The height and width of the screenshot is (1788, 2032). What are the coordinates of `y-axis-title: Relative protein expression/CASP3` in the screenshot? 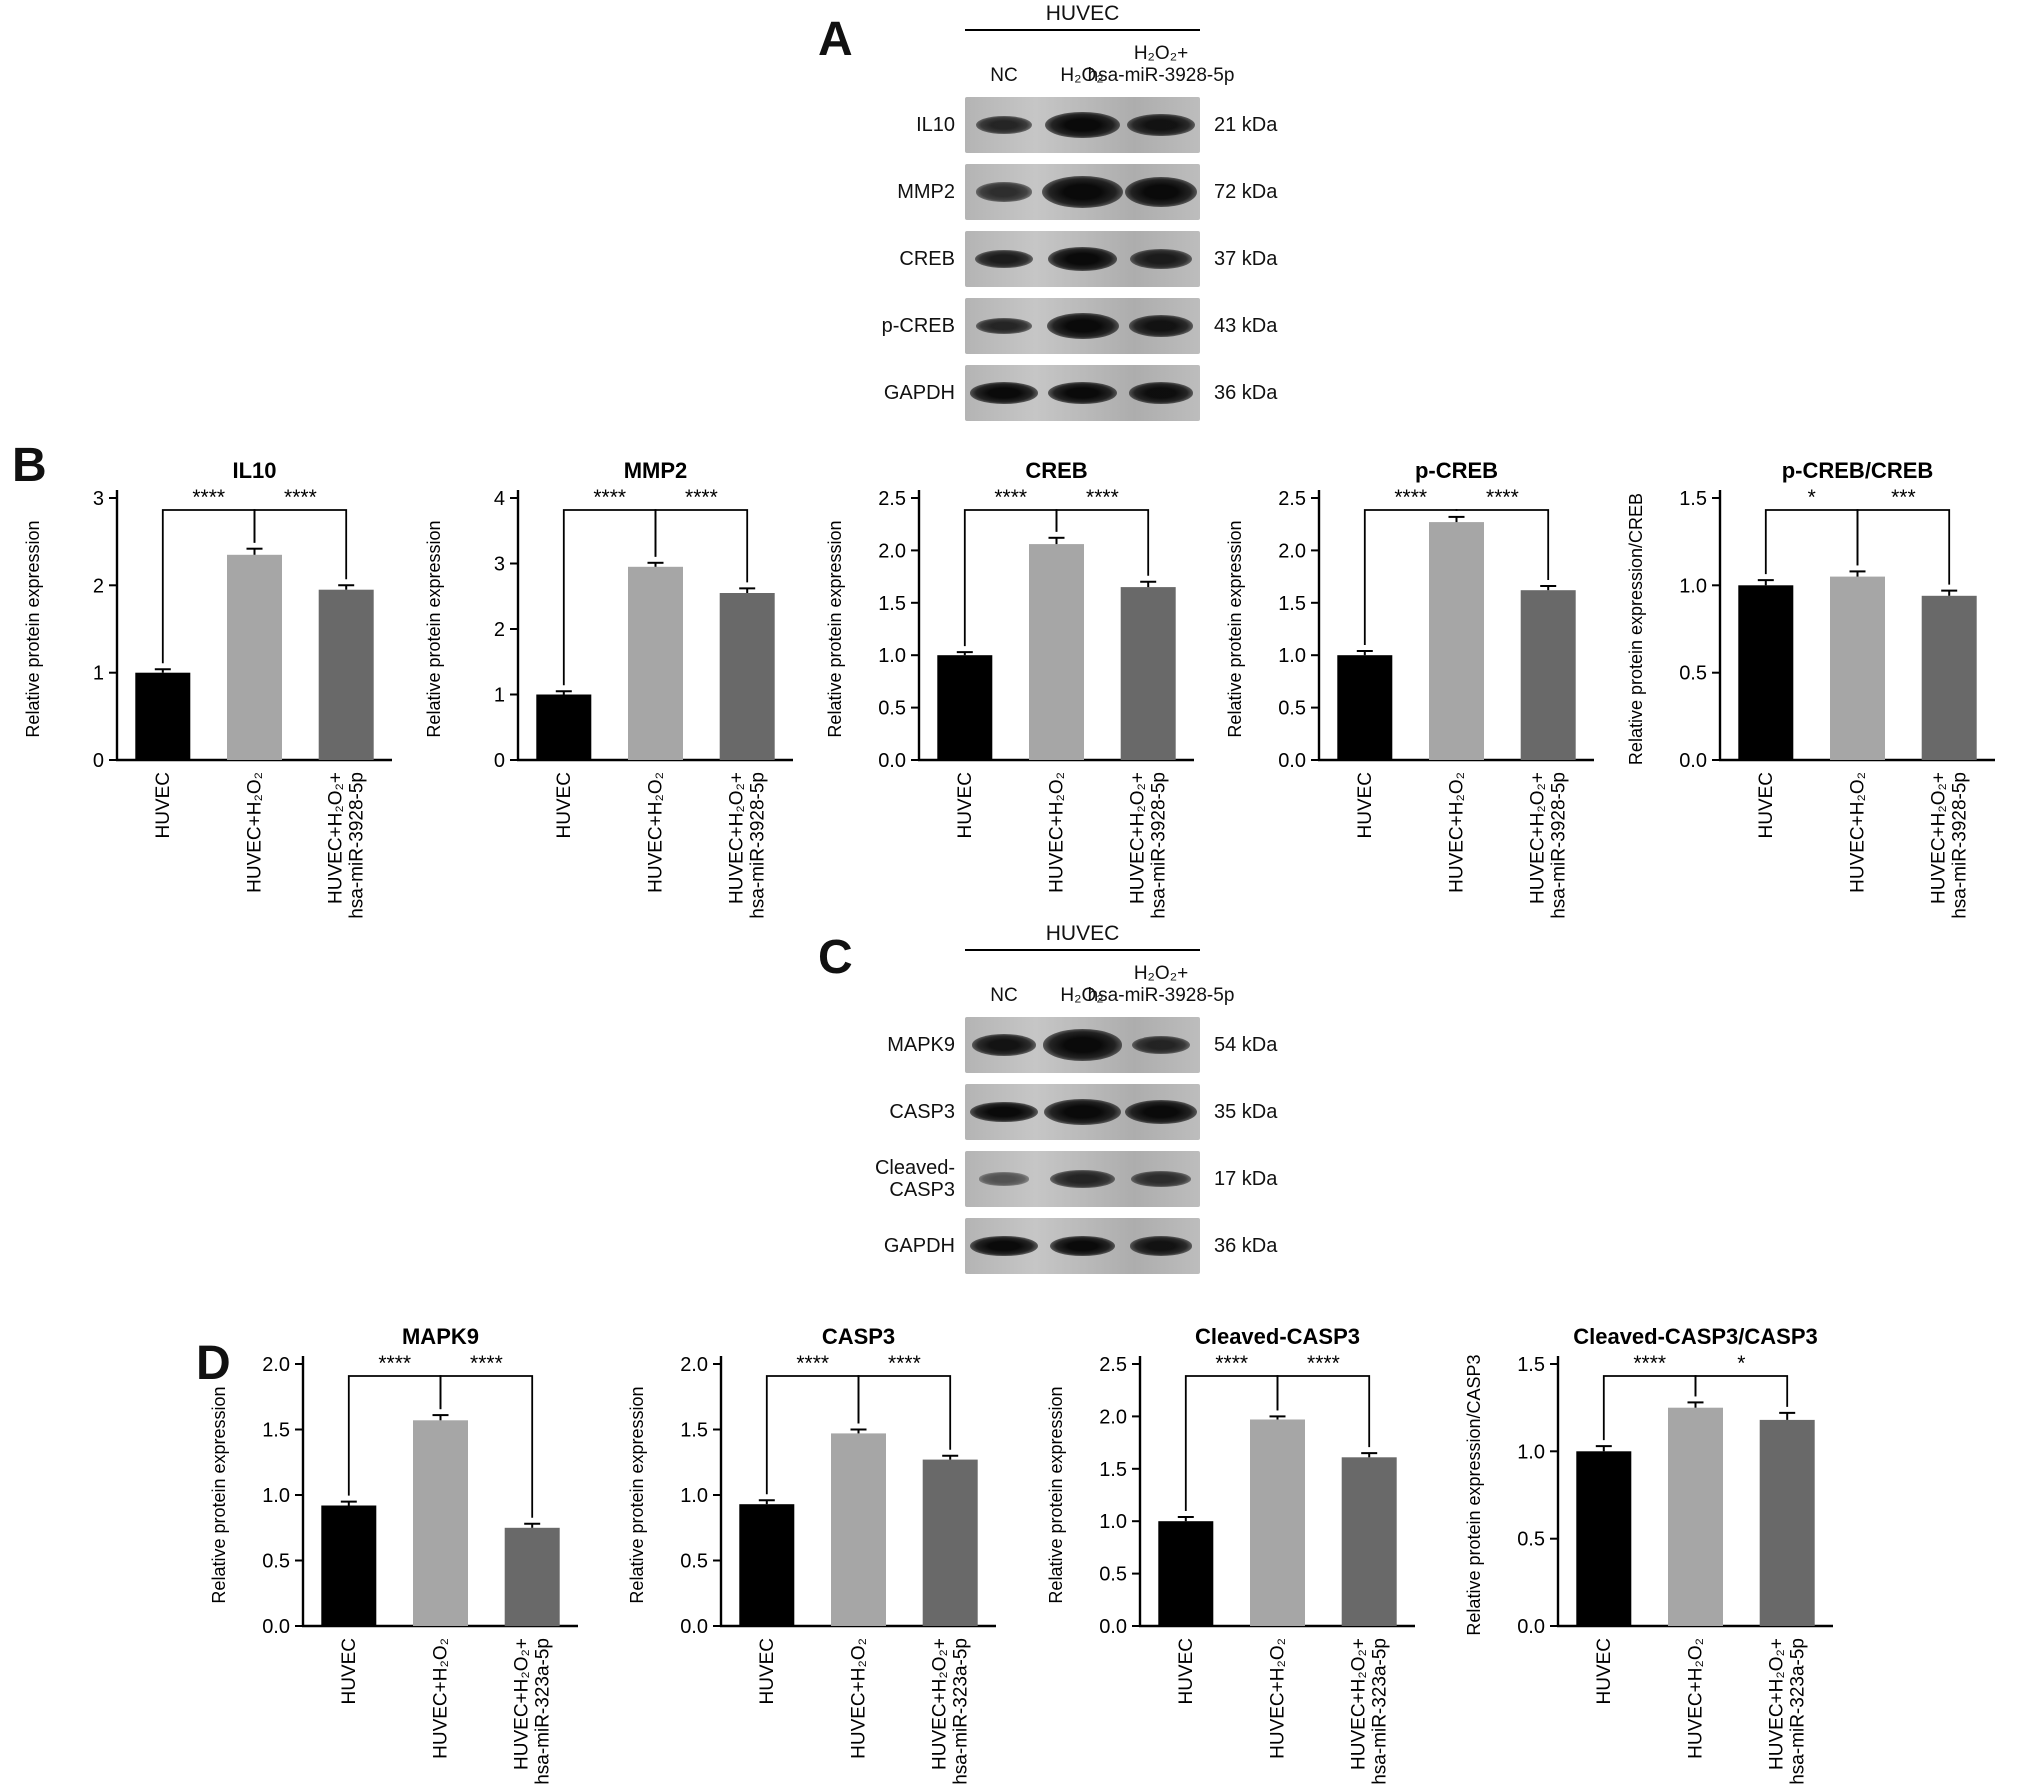 It's located at (1474, 1494).